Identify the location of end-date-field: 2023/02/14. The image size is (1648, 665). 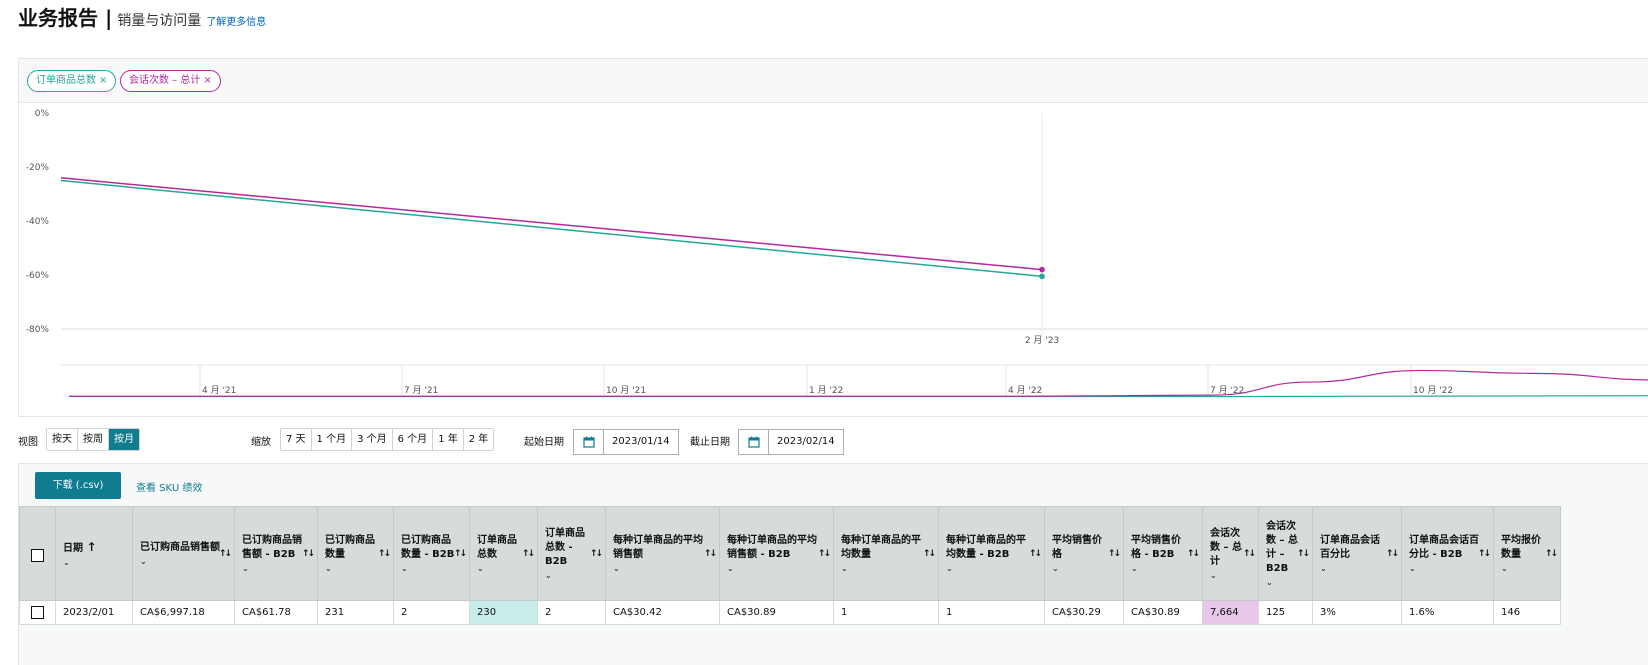
(791, 442).